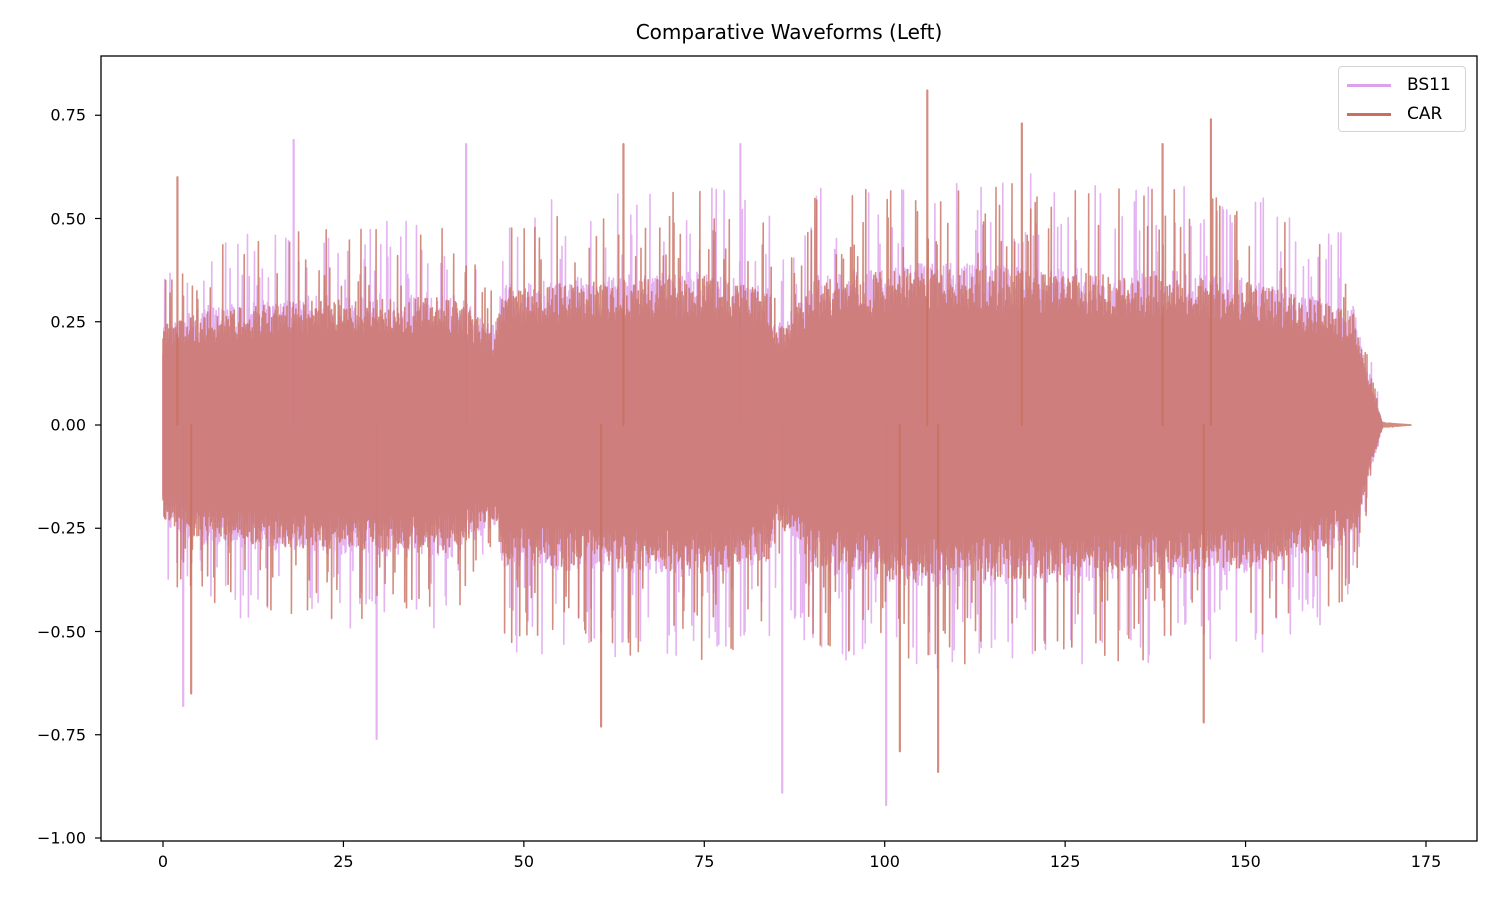 The width and height of the screenshot is (1500, 900). Describe the element at coordinates (1399, 85) in the screenshot. I see `legend-item-bs11: BS11` at that location.